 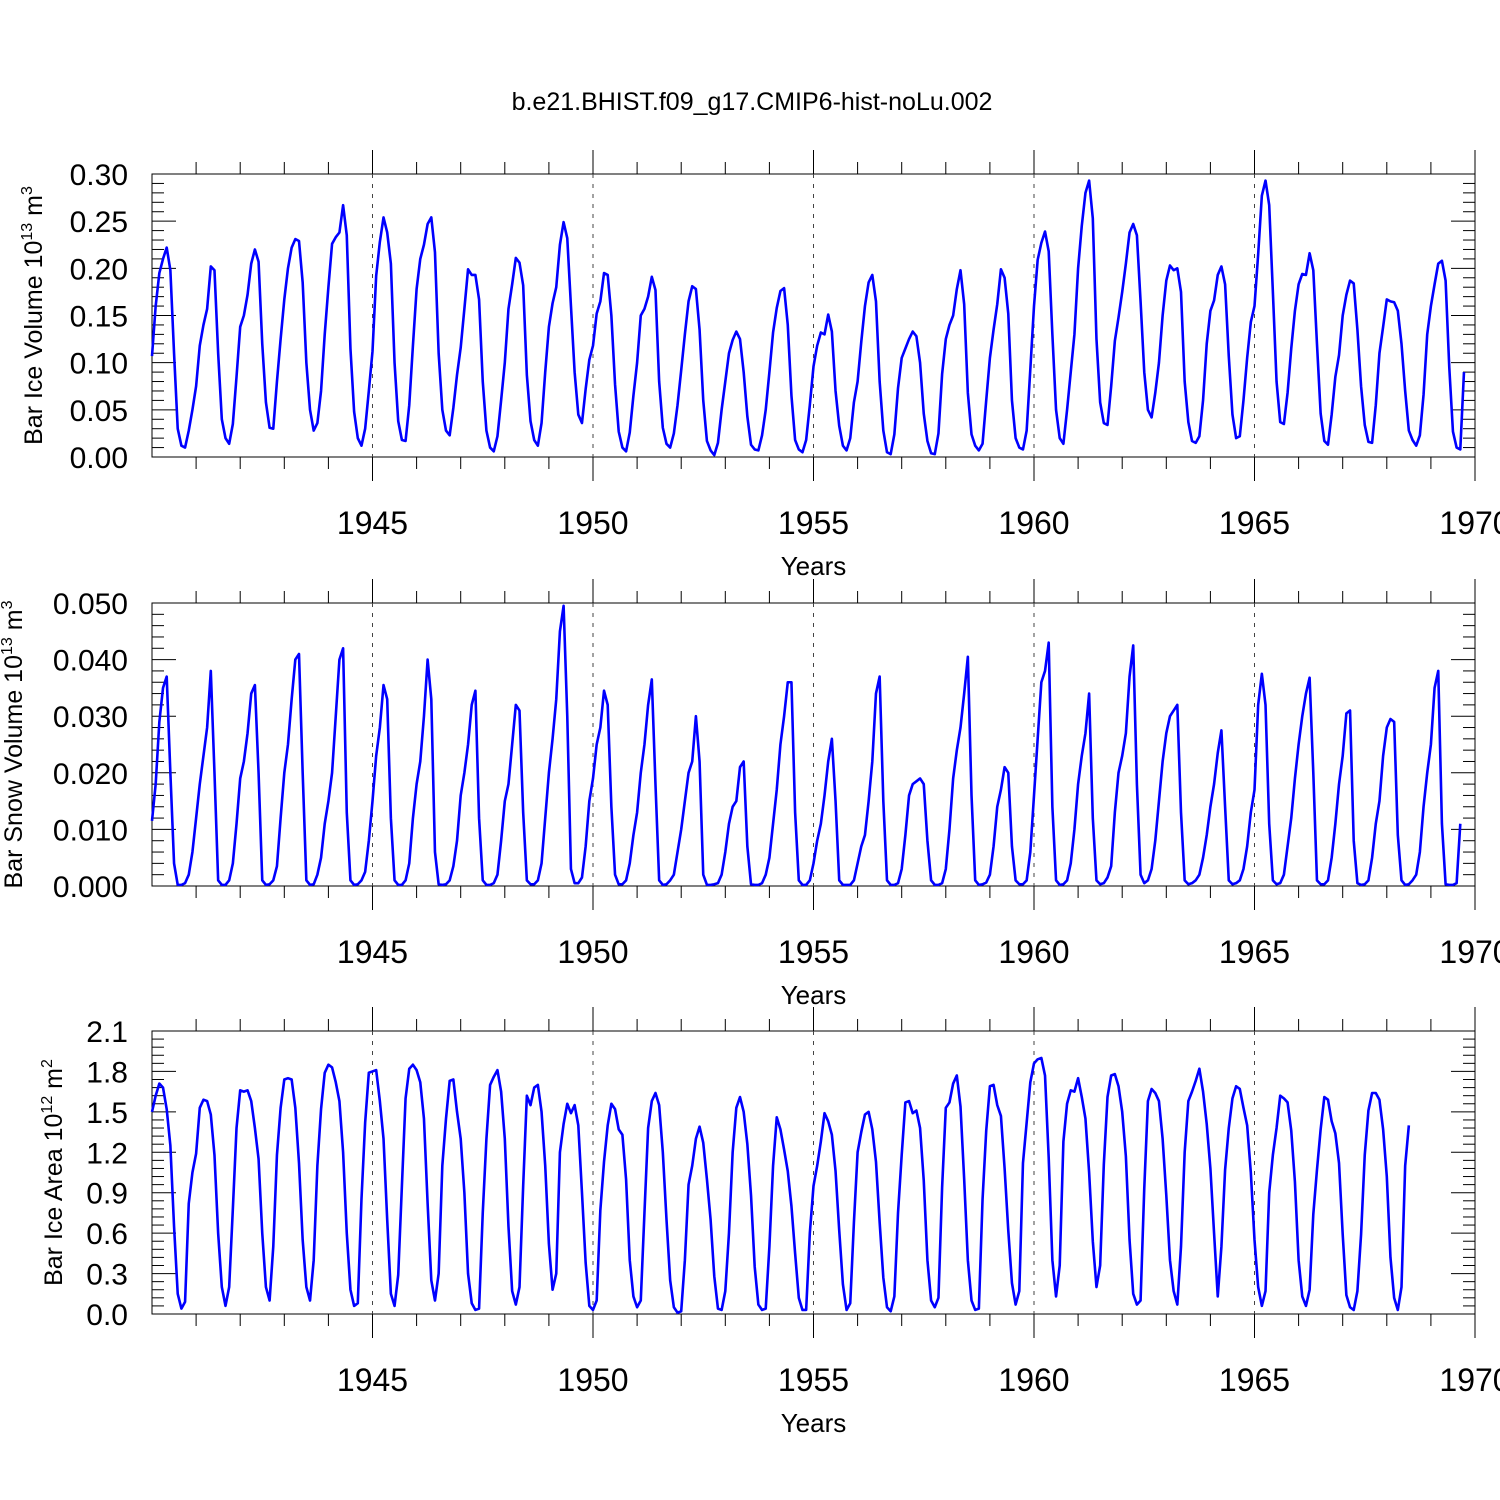 What do you see at coordinates (33, 315) in the screenshot?
I see `y-axis-label: Bar Ice Volume 1013 m3` at bounding box center [33, 315].